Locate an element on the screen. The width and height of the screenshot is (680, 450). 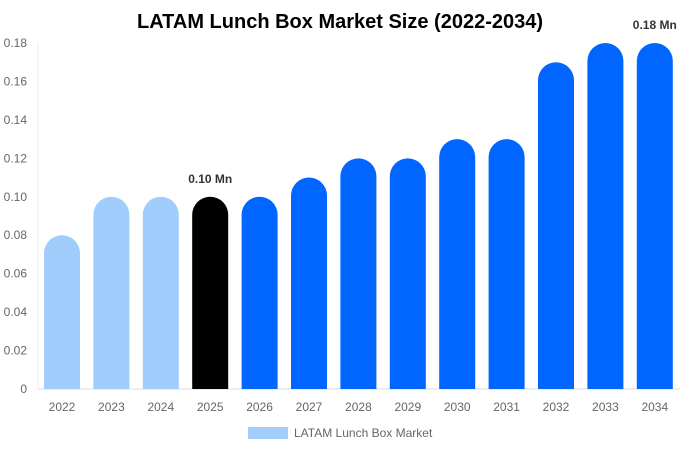
x-tick-label: 2032 is located at coordinates (556, 407).